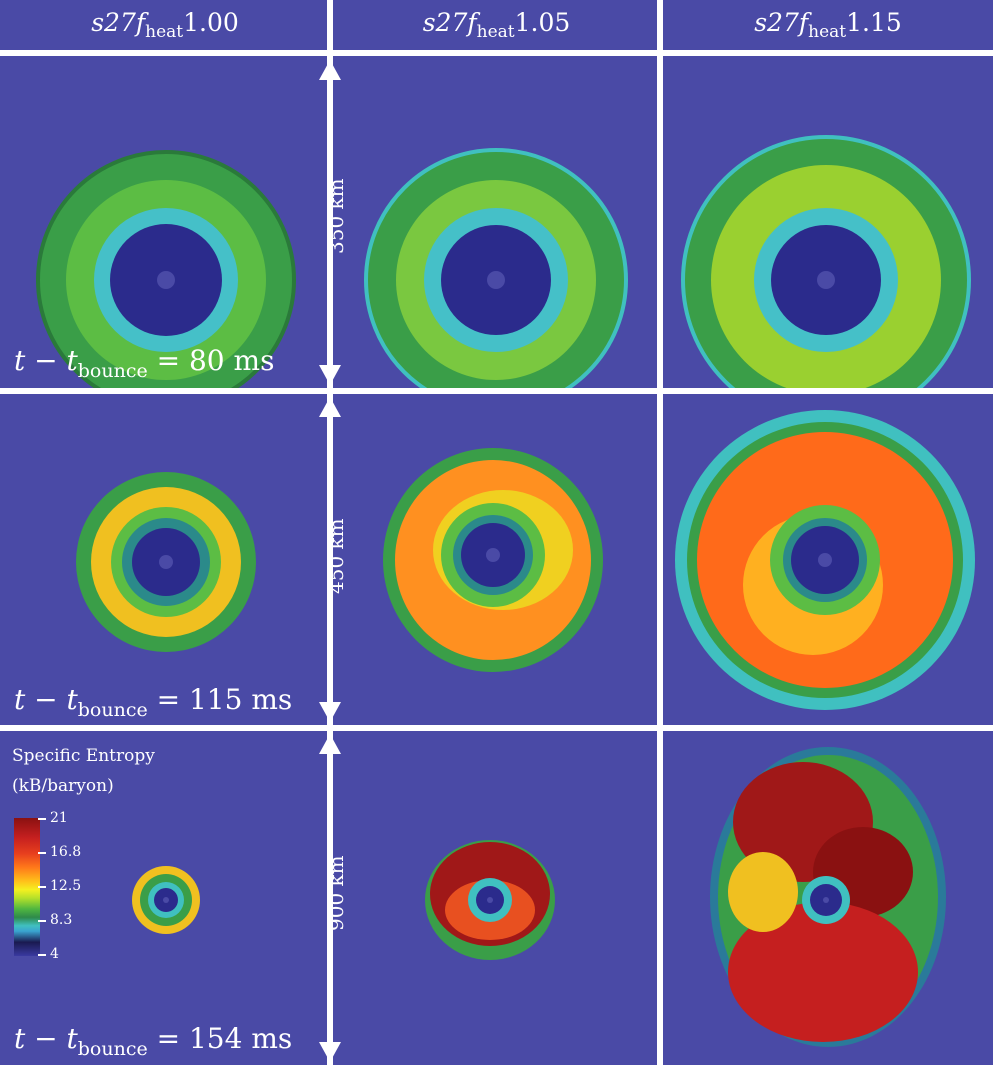 This screenshot has width=993, height=1065. What do you see at coordinates (828, 223) in the screenshot?
I see `panel-r1-c3` at bounding box center [828, 223].